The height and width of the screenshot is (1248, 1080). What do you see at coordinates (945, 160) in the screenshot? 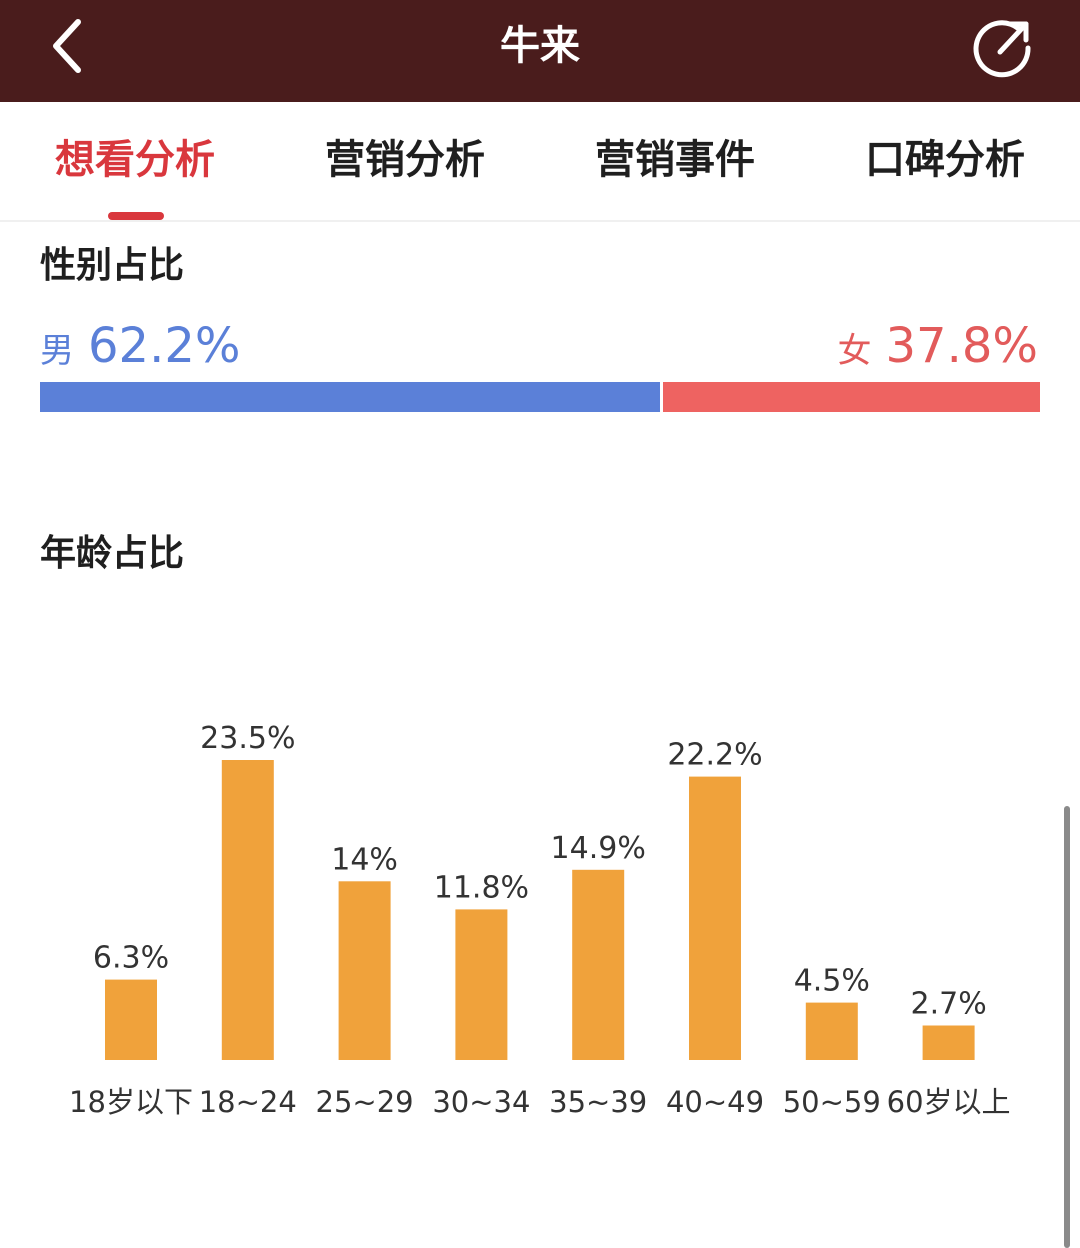
I see `tab-reputation-analysis: 口碑分析` at bounding box center [945, 160].